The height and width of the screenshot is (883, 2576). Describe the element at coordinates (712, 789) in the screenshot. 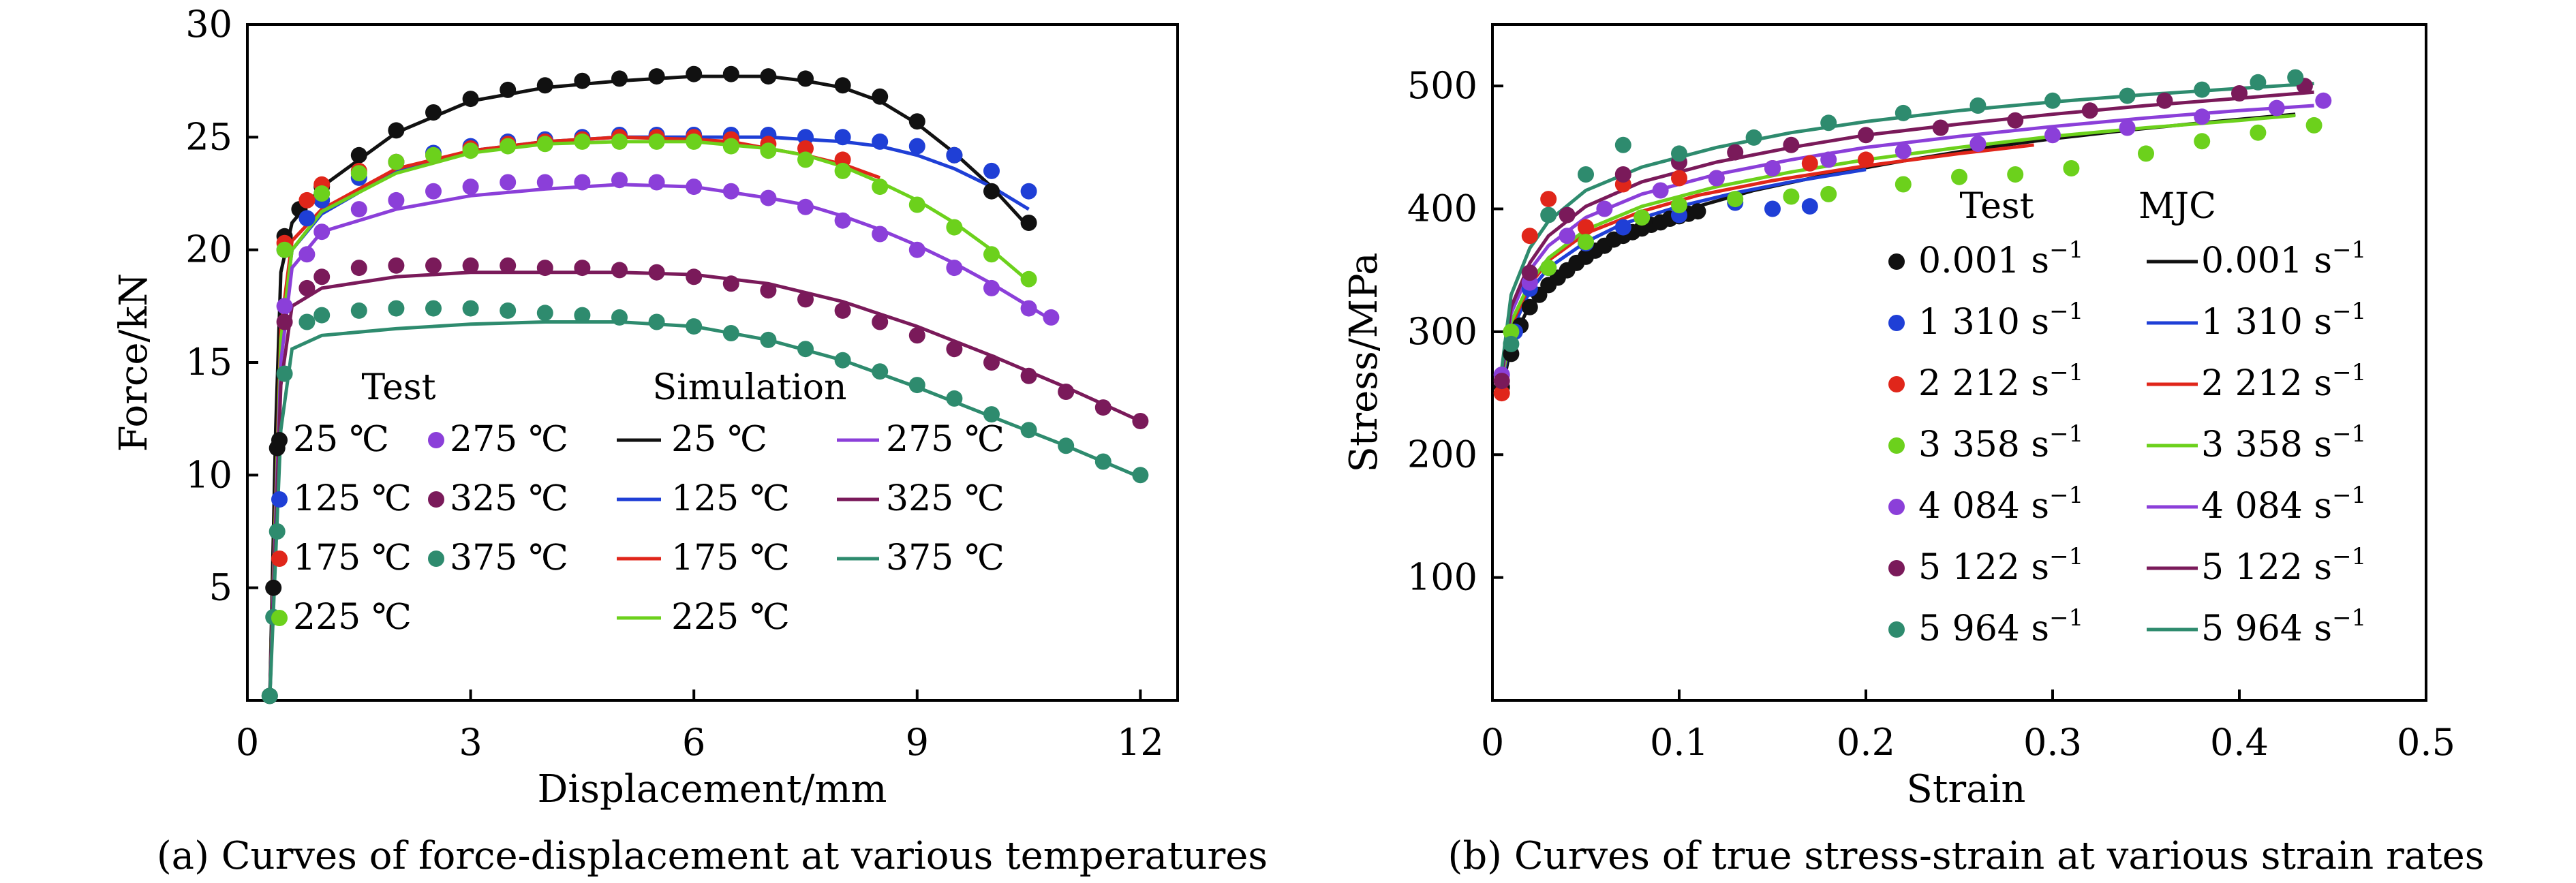

I see `x-axis-label-a: Displacement/mm` at that location.